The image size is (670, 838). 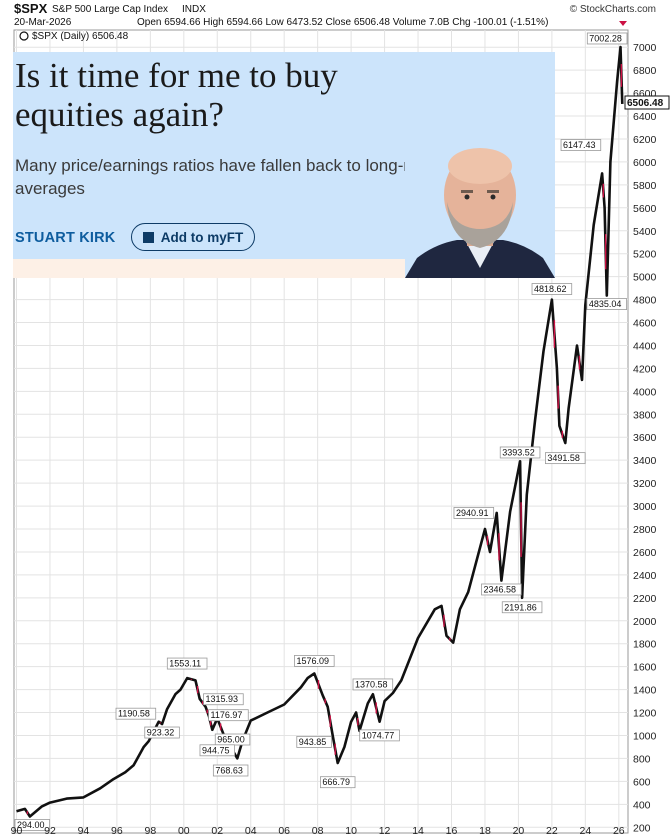 I want to click on price-annotation: 1576.09, so click(x=314, y=661).